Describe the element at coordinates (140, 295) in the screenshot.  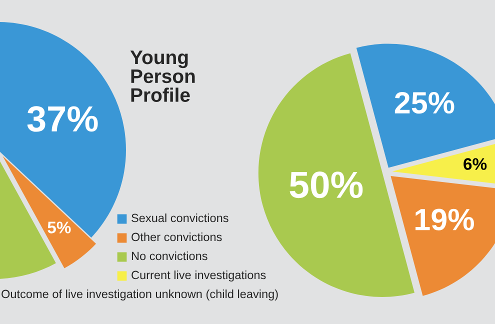
I see `category-label: Outcome of live investigation unknown (child leaving)` at that location.